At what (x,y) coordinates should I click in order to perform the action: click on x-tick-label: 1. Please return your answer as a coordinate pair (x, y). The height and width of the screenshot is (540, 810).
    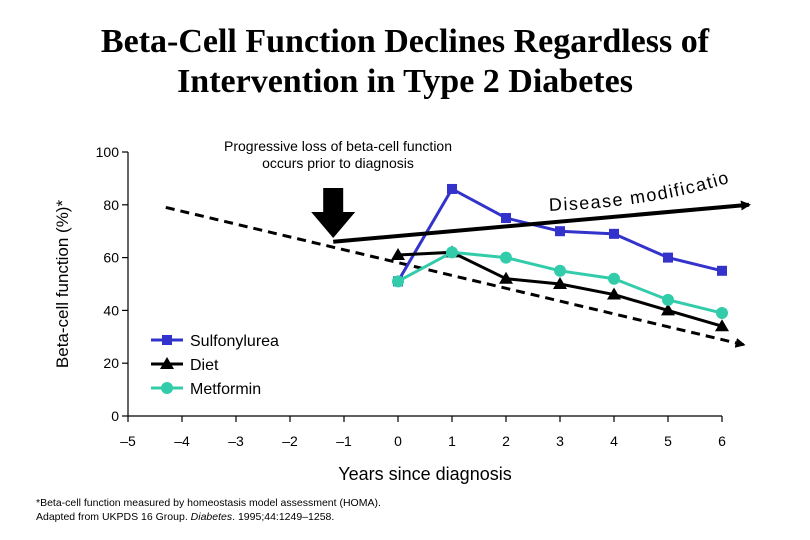
    Looking at the image, I should click on (452, 441).